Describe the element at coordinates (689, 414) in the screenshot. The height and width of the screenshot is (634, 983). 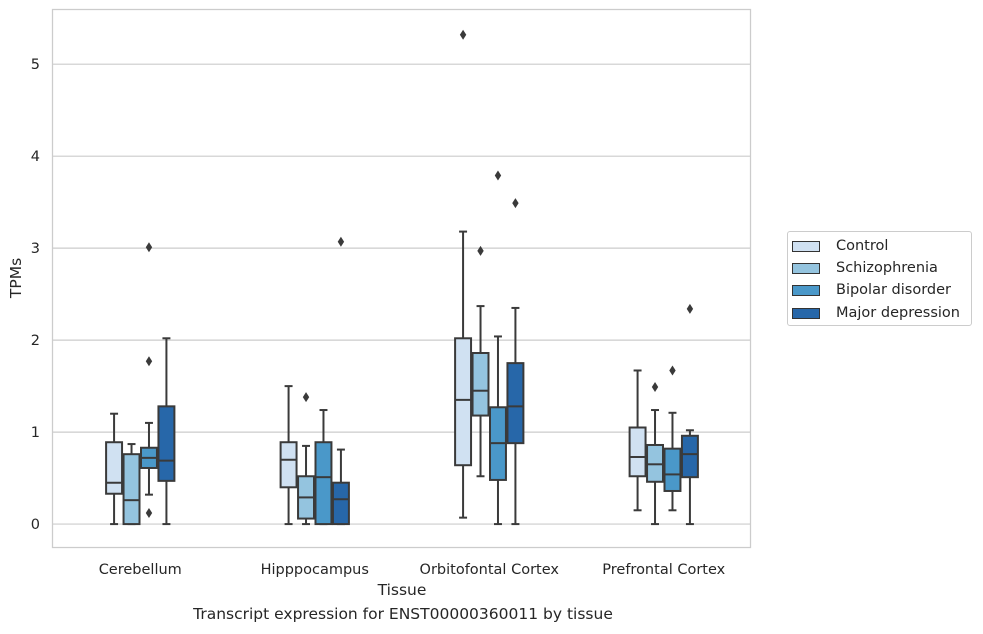
I see `box-prefrontal-cortex-major-depression` at that location.